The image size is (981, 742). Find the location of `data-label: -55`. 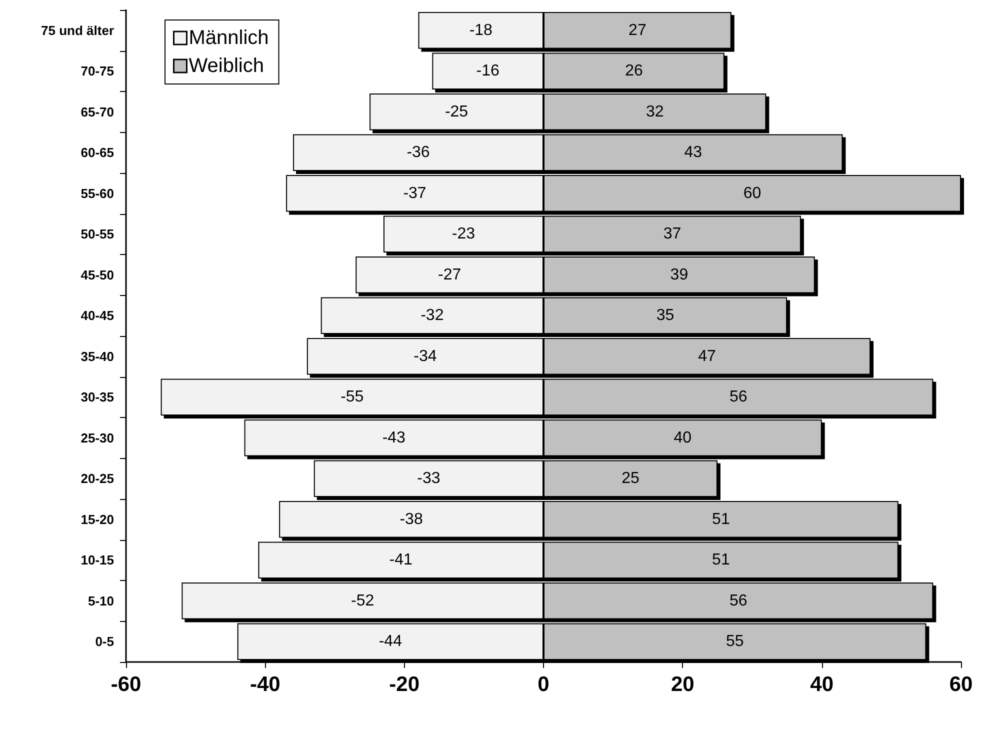

data-label: -55 is located at coordinates (352, 397).